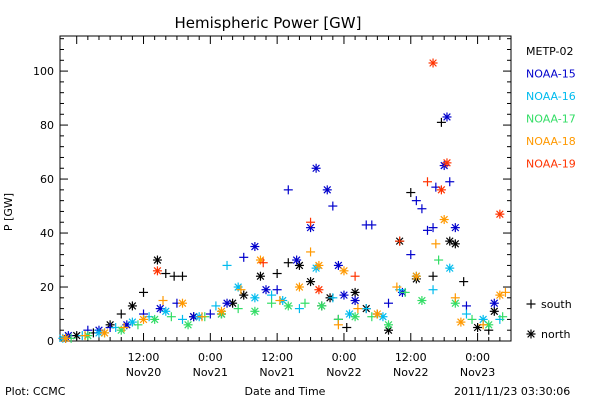 The height and width of the screenshot is (400, 600). Describe the element at coordinates (43, 71) in the screenshot. I see `y-tick-label: 100` at that location.